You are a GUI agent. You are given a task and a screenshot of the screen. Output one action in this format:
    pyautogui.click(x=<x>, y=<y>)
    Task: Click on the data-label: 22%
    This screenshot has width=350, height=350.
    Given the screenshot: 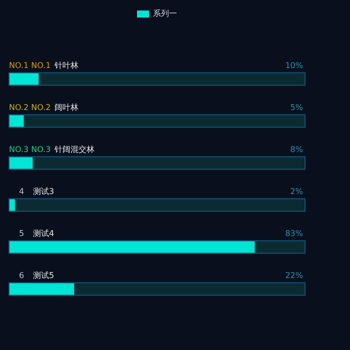 What is the action you would take?
    pyautogui.click(x=294, y=275)
    